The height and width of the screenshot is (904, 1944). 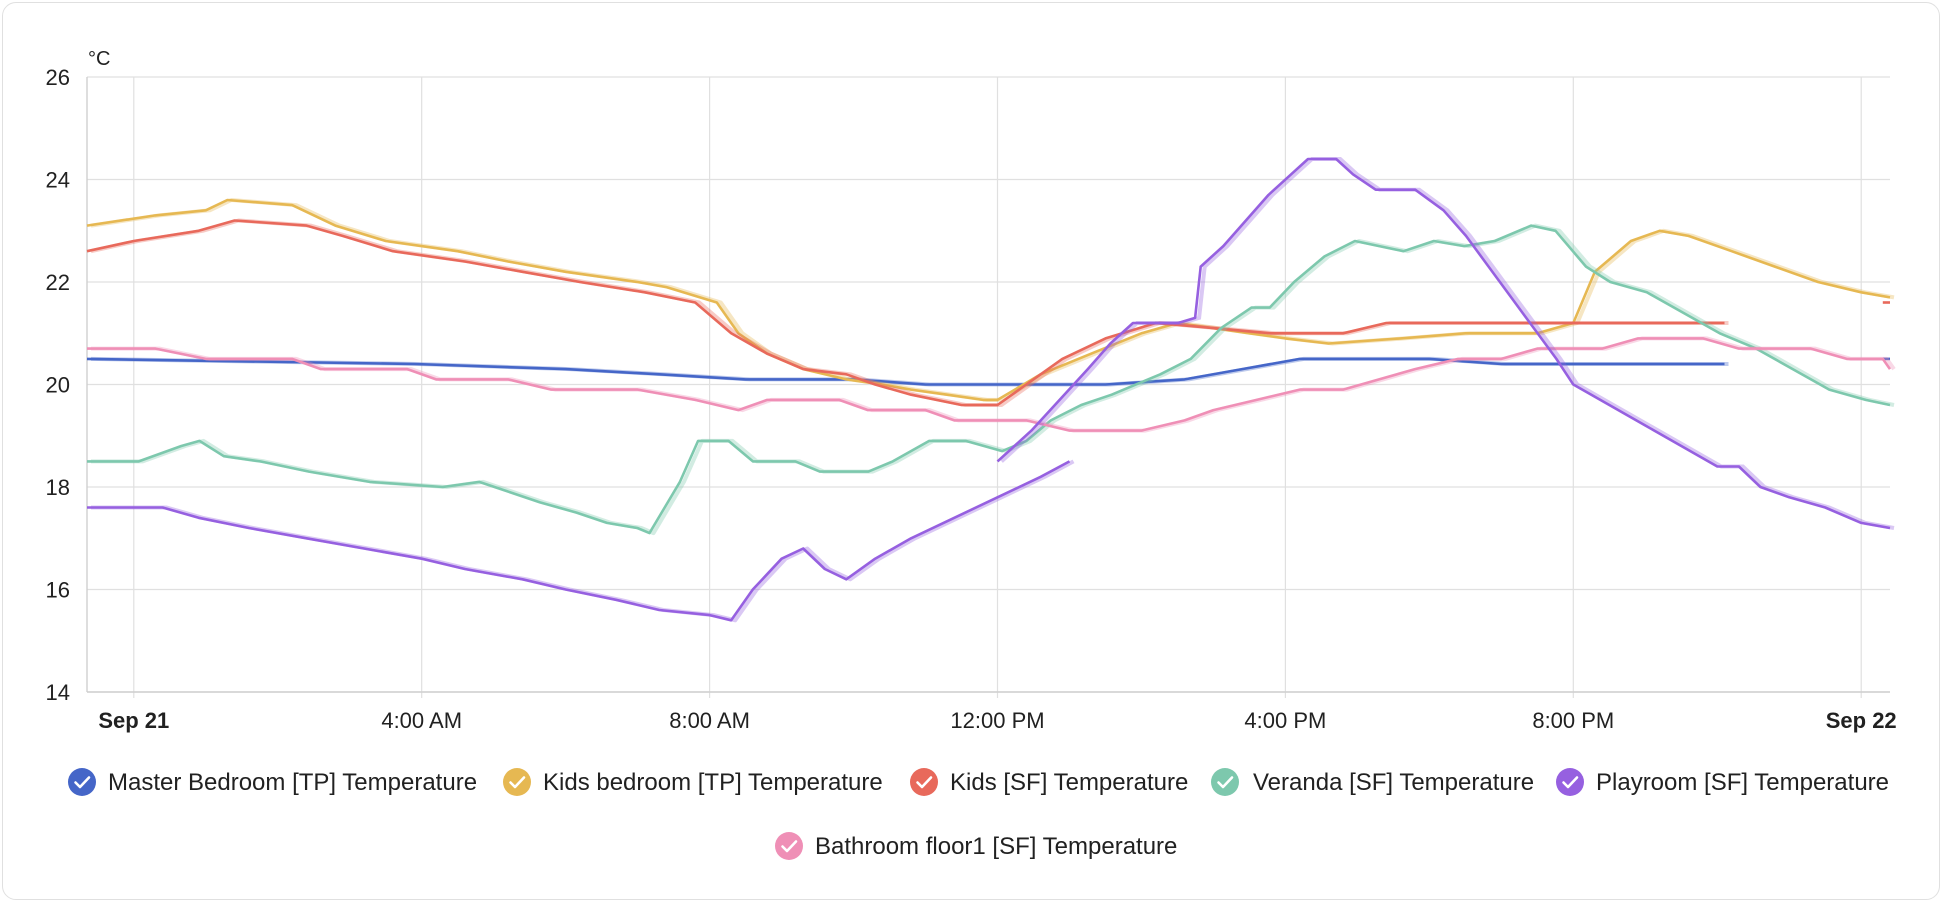 I want to click on x-tick-label: 8:00 PM, so click(x=1573, y=720).